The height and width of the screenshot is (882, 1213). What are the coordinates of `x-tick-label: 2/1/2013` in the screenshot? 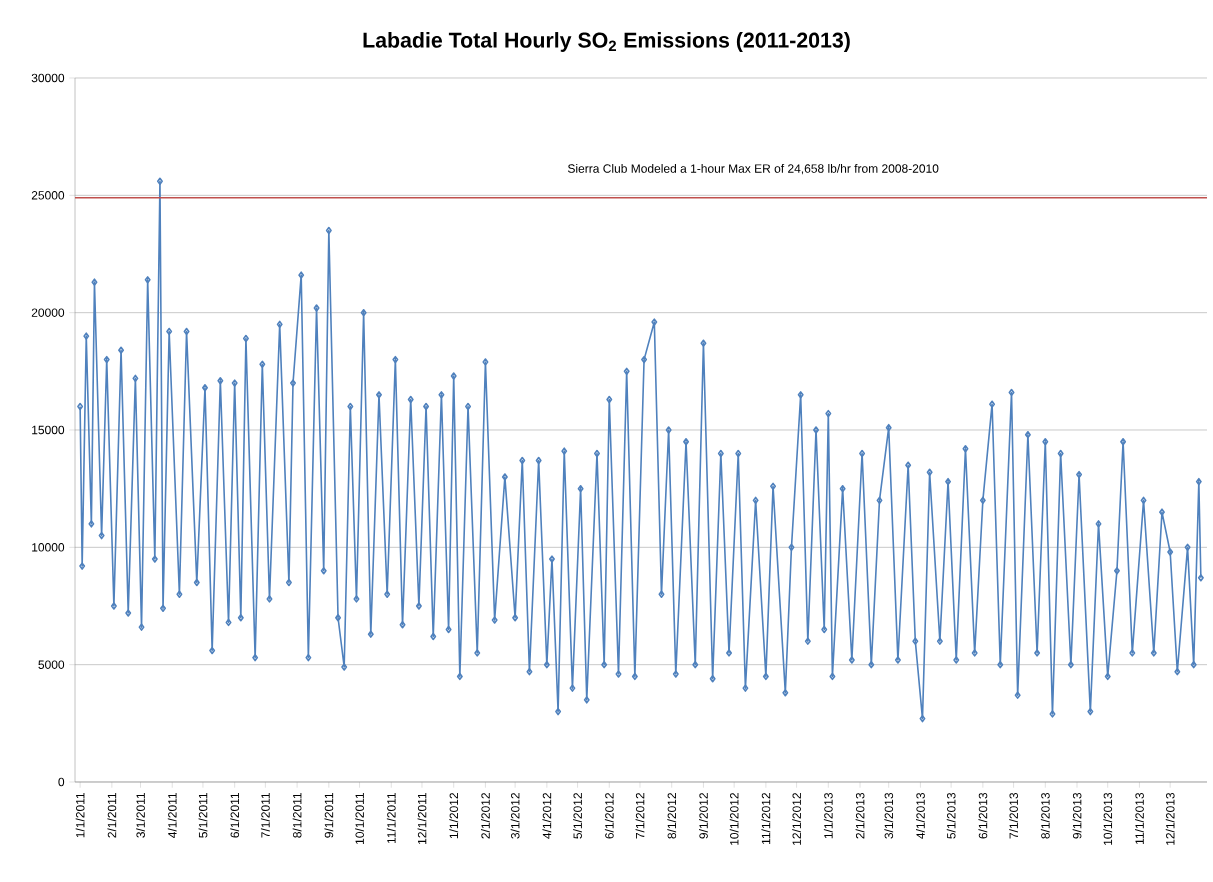 It's located at (860, 815).